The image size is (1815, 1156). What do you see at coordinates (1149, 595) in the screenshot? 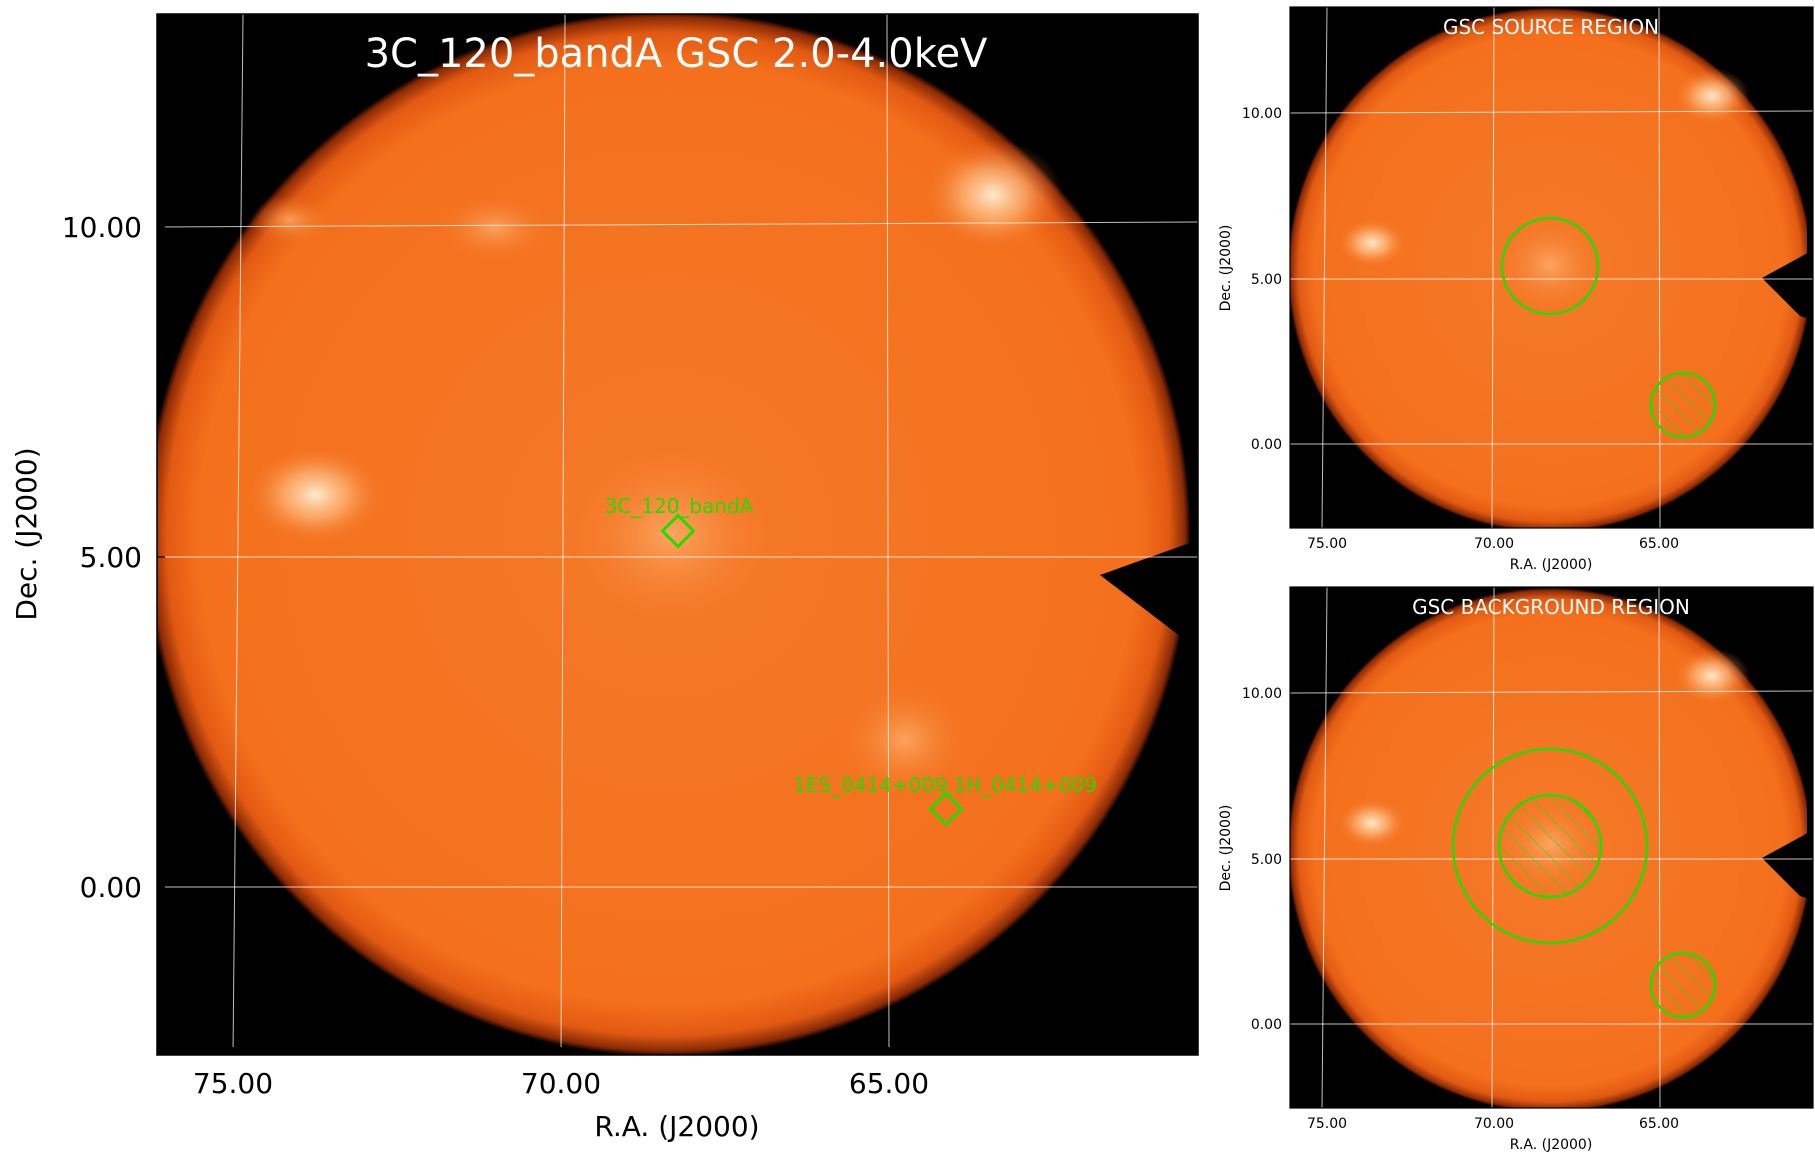
I see `main-notch` at bounding box center [1149, 595].